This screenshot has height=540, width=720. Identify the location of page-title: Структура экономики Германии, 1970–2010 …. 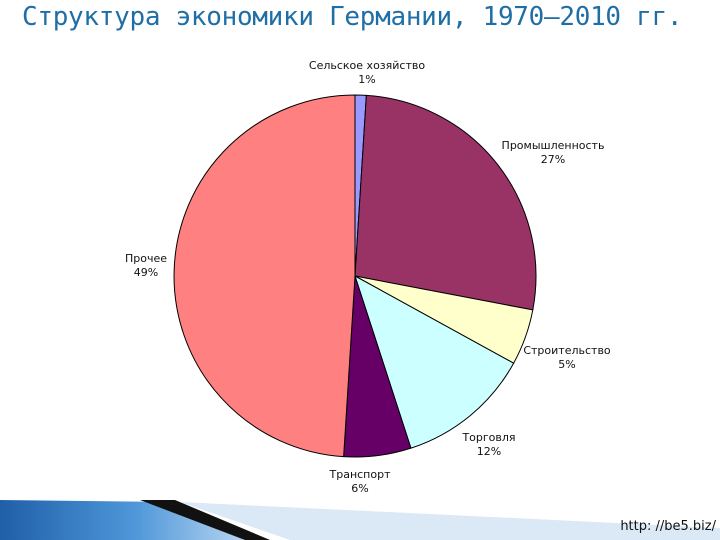
(352, 17).